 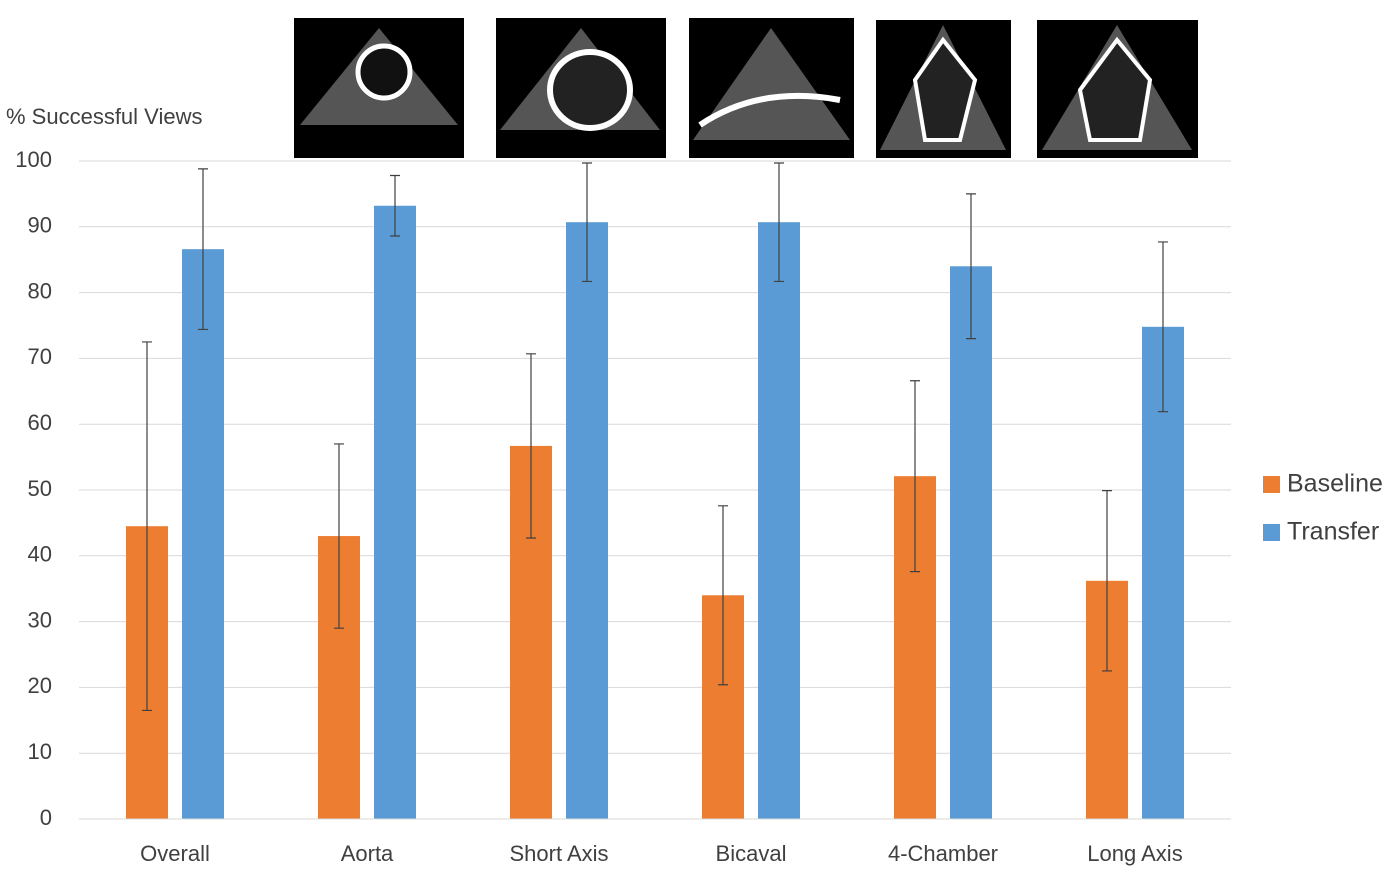 I want to click on y-tick-label: 10, so click(x=40, y=751).